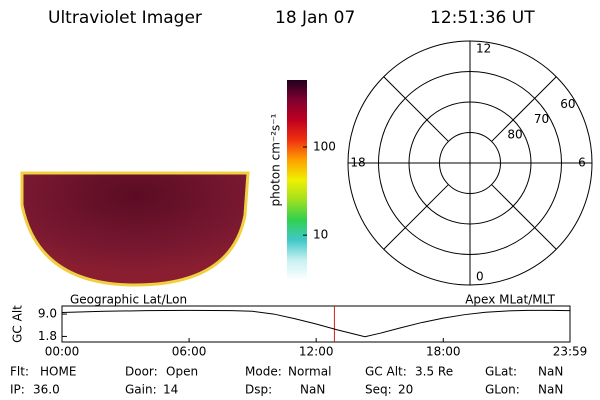  Describe the element at coordinates (182, 372) in the screenshot. I see `status-value: Open` at that location.